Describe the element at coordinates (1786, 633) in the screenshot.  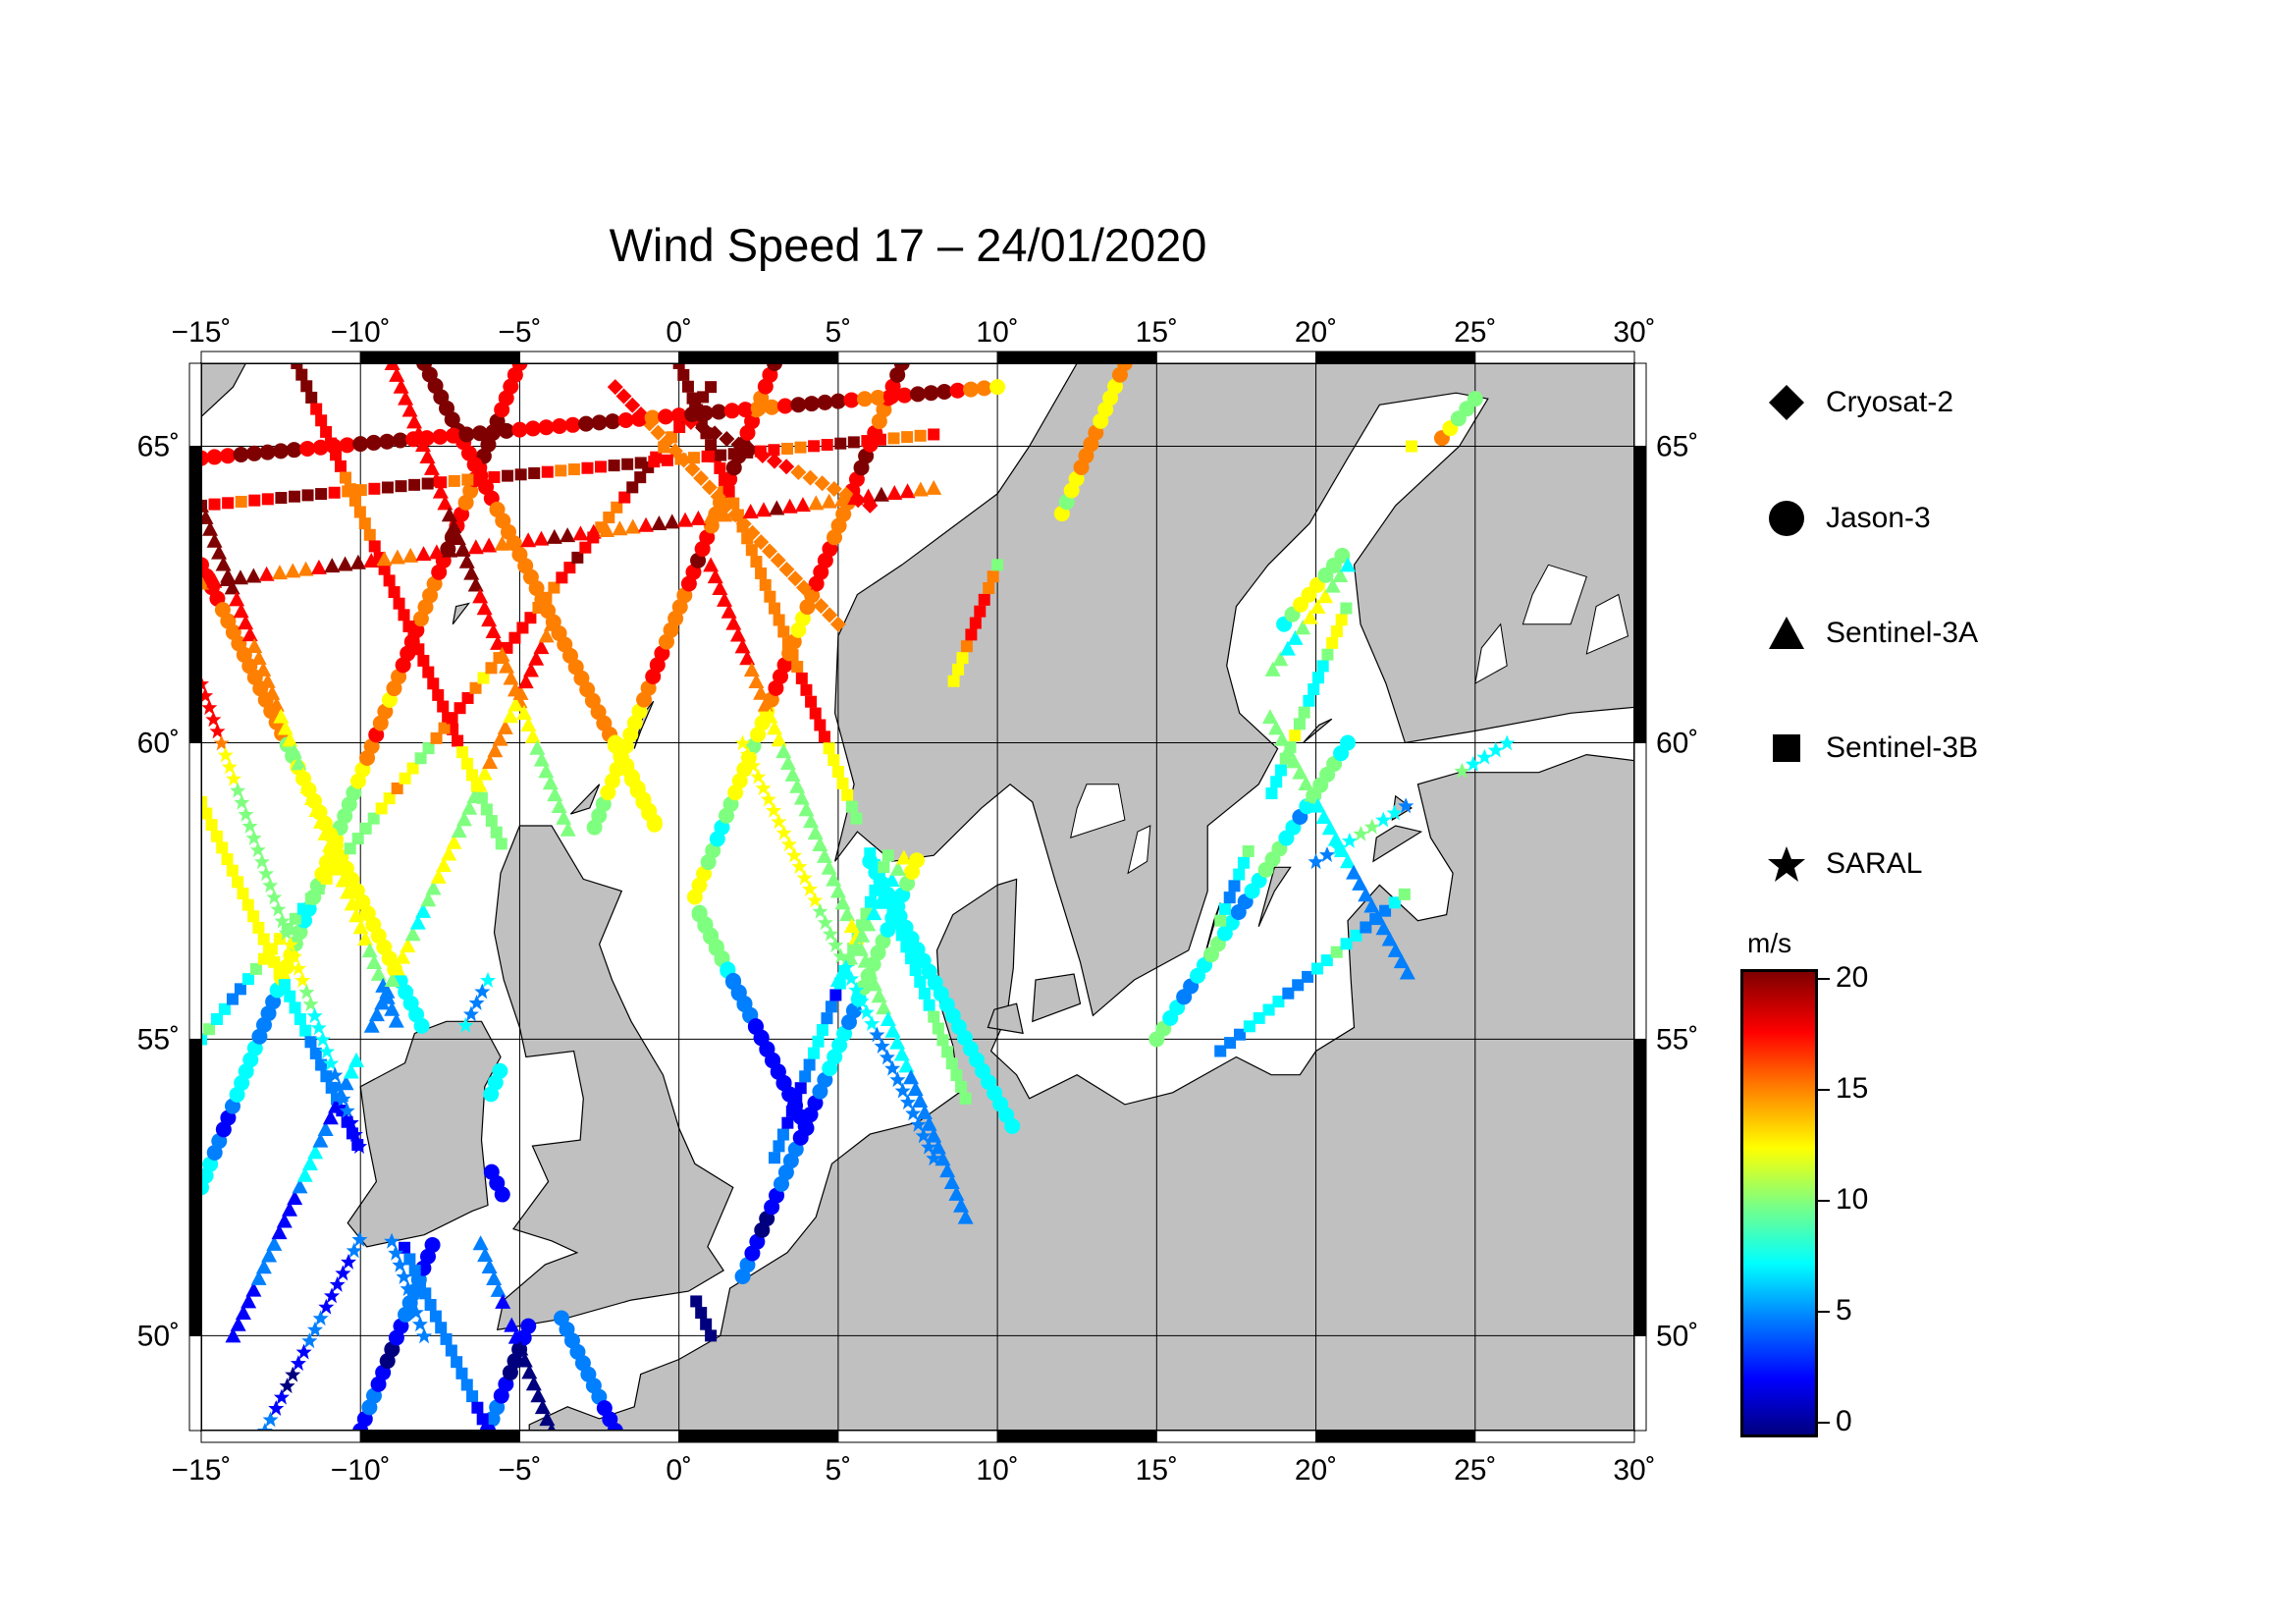
I see `triangle-icon` at that location.